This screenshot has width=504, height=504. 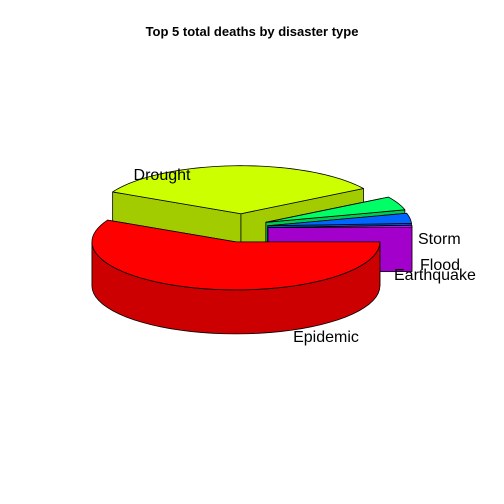 What do you see at coordinates (335, 209) in the screenshot?
I see `slice-earthquake-top` at bounding box center [335, 209].